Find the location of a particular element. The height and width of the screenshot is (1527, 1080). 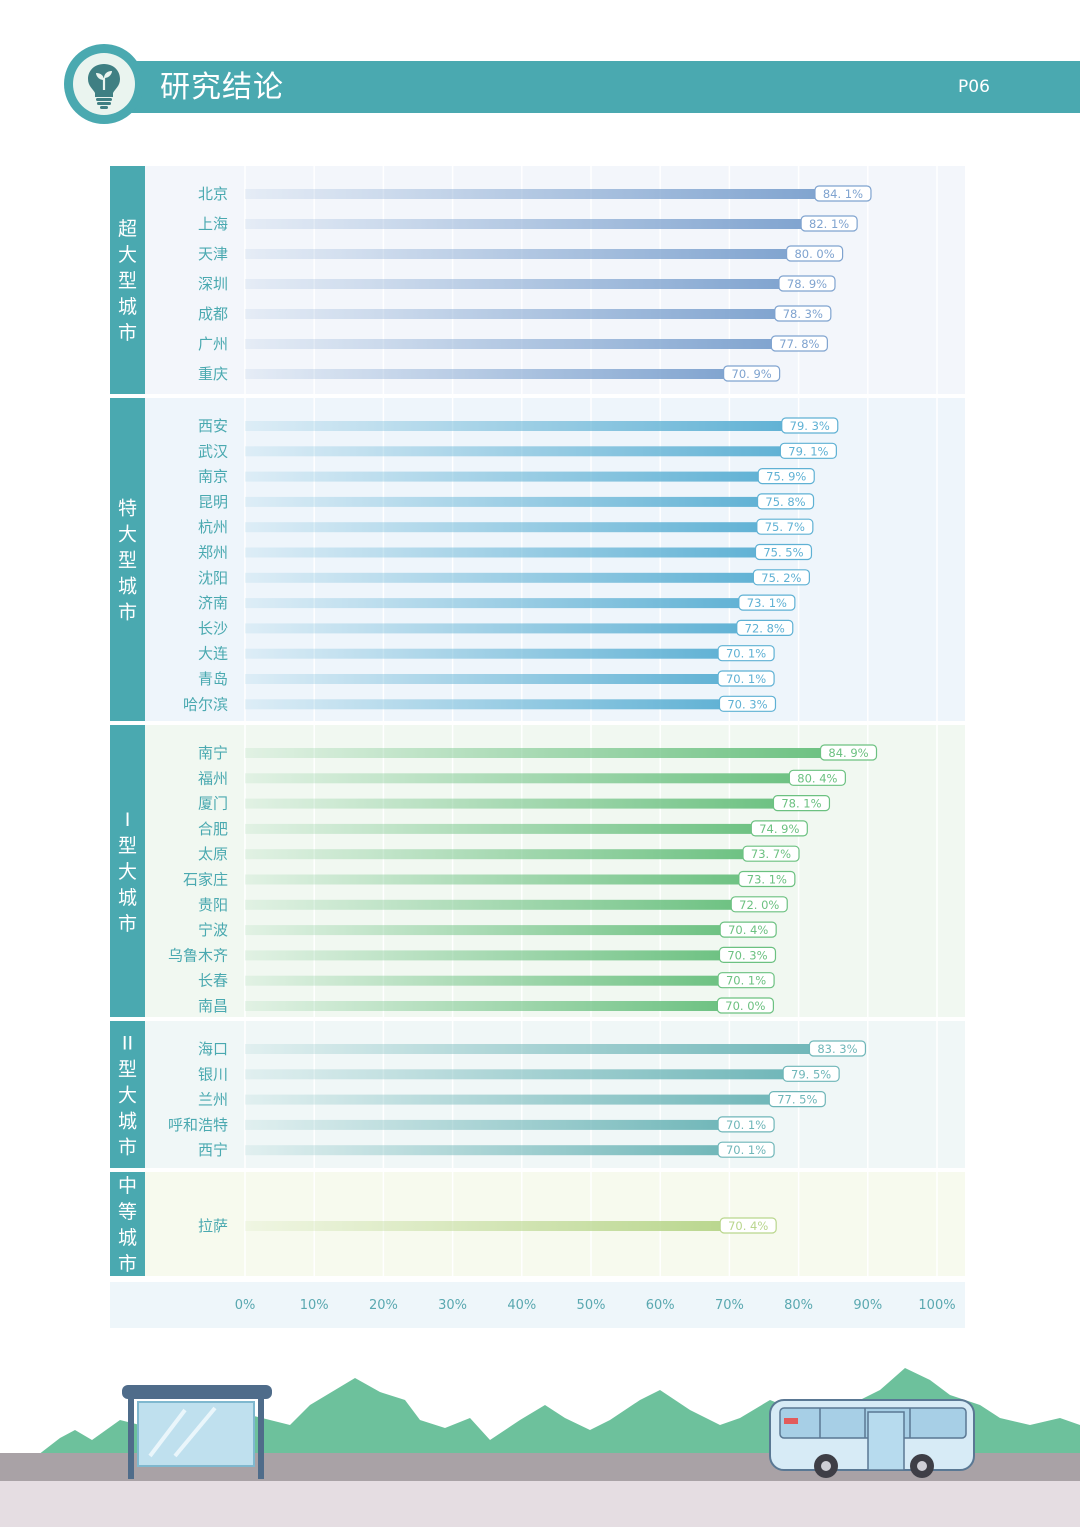

category-label: 北京 is located at coordinates (213, 194).